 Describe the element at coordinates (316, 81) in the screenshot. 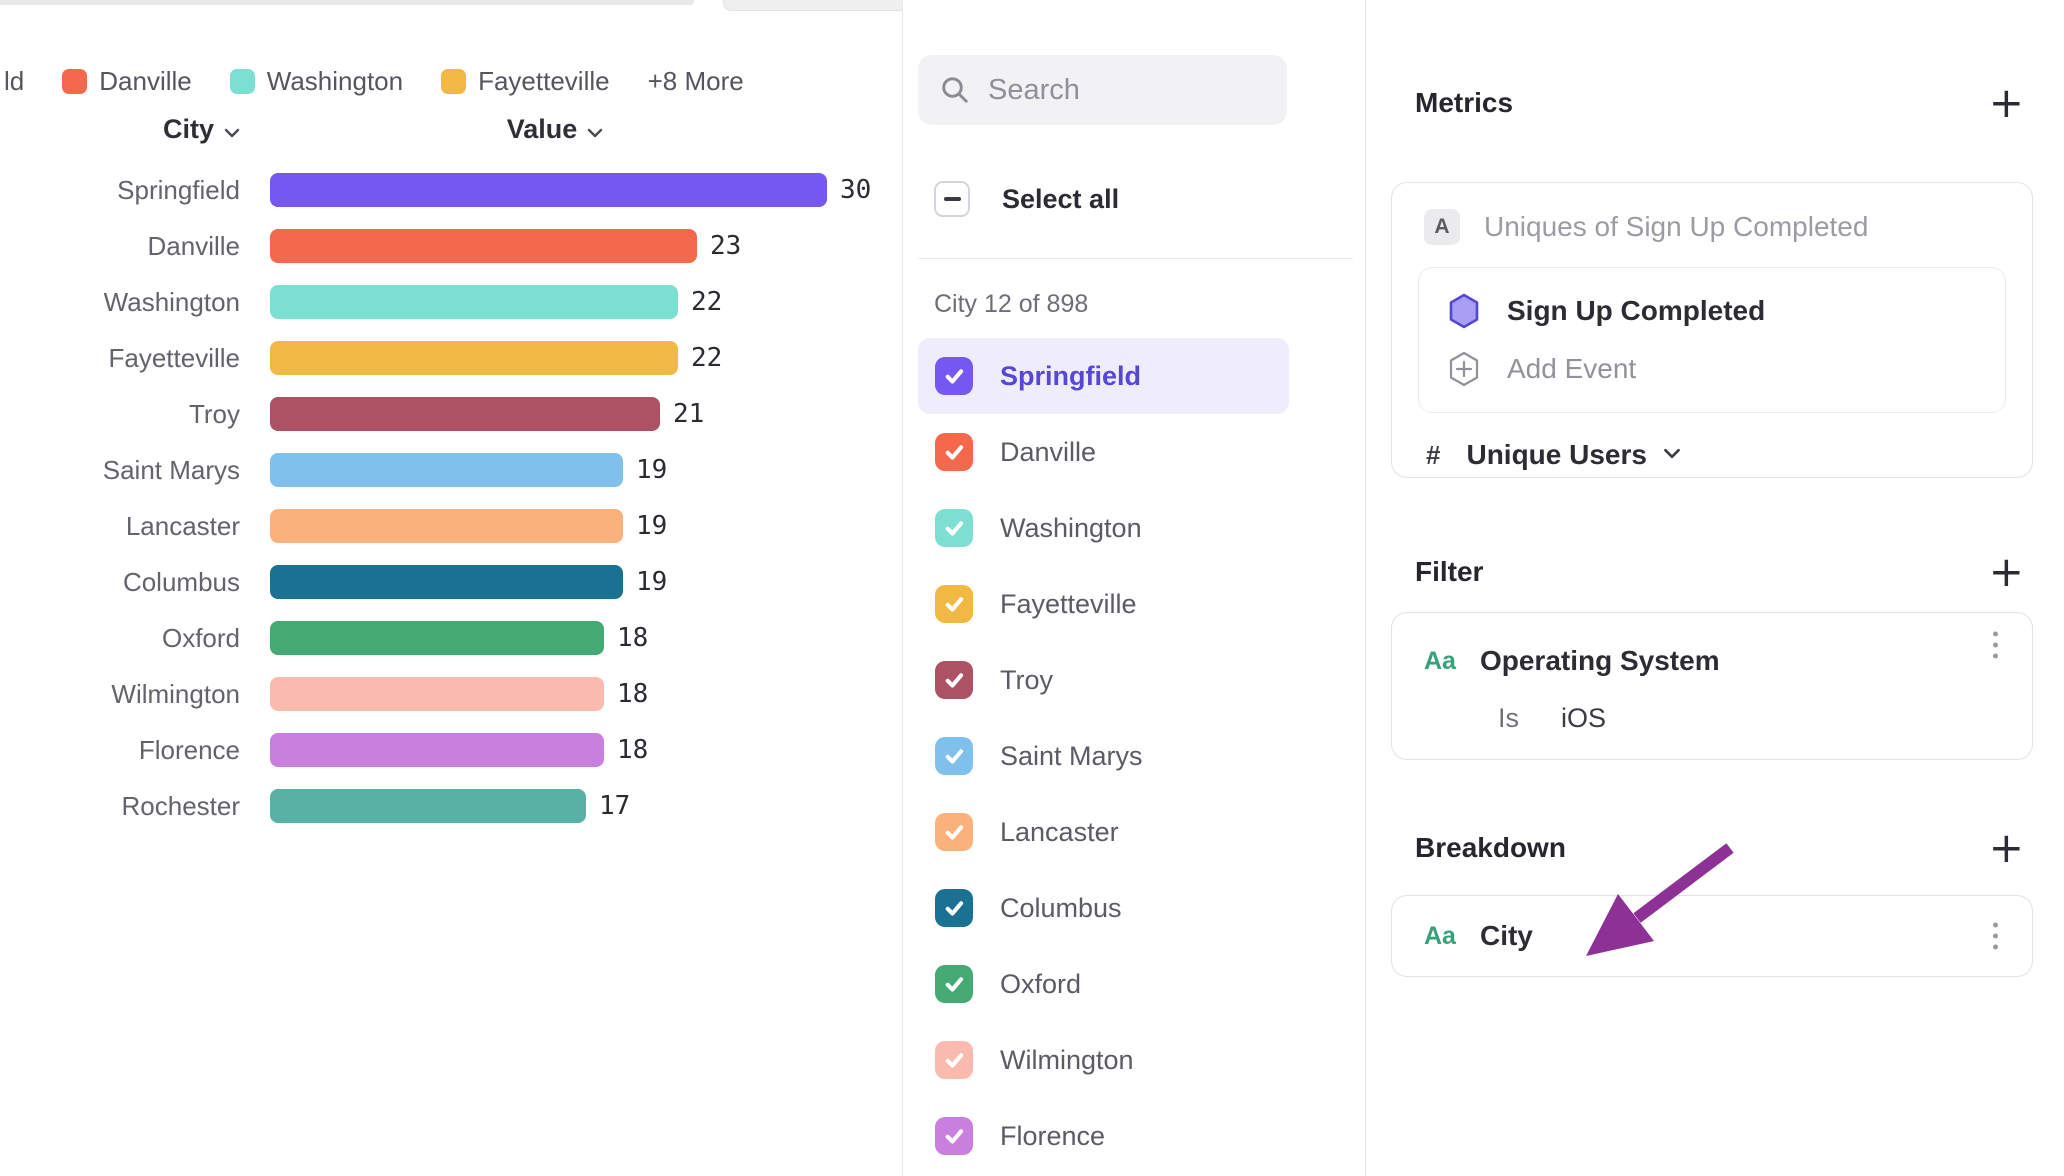

I see `legend-item: Washington` at that location.